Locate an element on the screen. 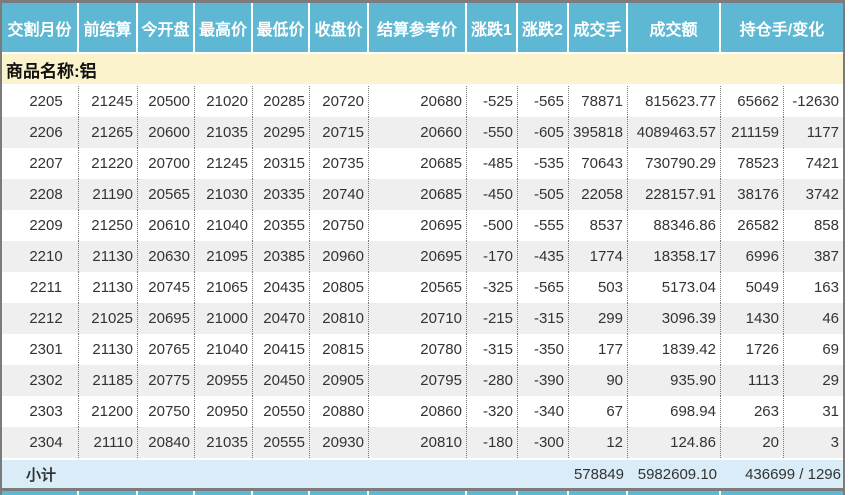 The width and height of the screenshot is (849, 495). table-cell: 88346.86 is located at coordinates (674, 225).